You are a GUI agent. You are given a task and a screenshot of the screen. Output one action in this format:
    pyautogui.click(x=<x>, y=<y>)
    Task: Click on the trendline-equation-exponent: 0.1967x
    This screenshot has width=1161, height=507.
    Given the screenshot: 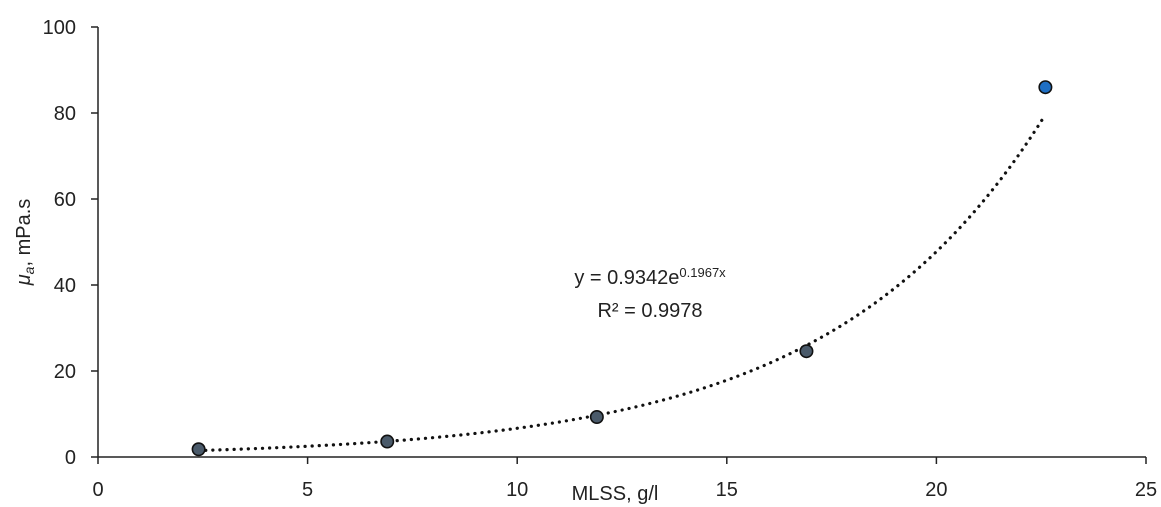 What is the action you would take?
    pyautogui.click(x=702, y=272)
    